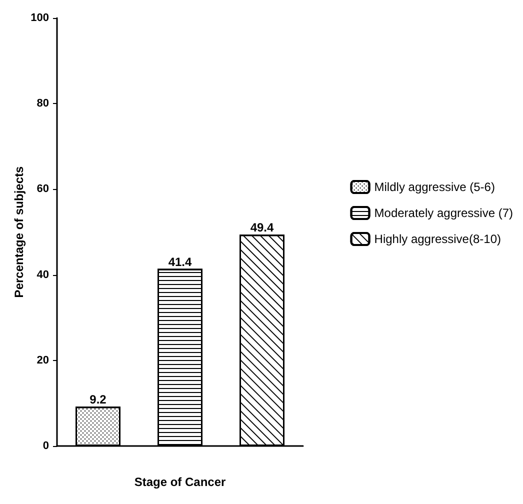 The height and width of the screenshot is (504, 523). Describe the element at coordinates (42, 274) in the screenshot. I see `y-tick-label: 40` at that location.